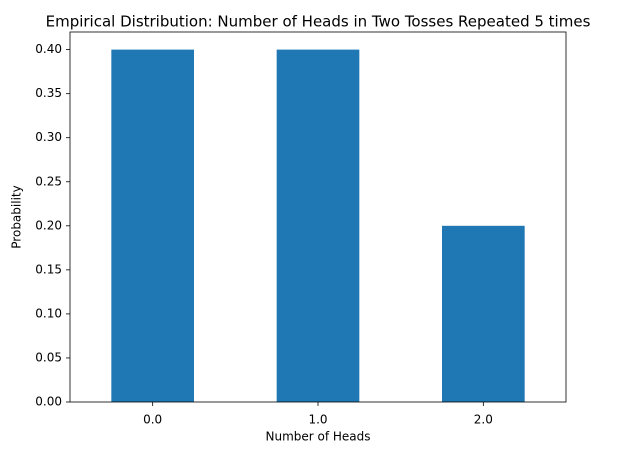 The width and height of the screenshot is (629, 455). I want to click on y-tick-label: 0.40, so click(48, 49).